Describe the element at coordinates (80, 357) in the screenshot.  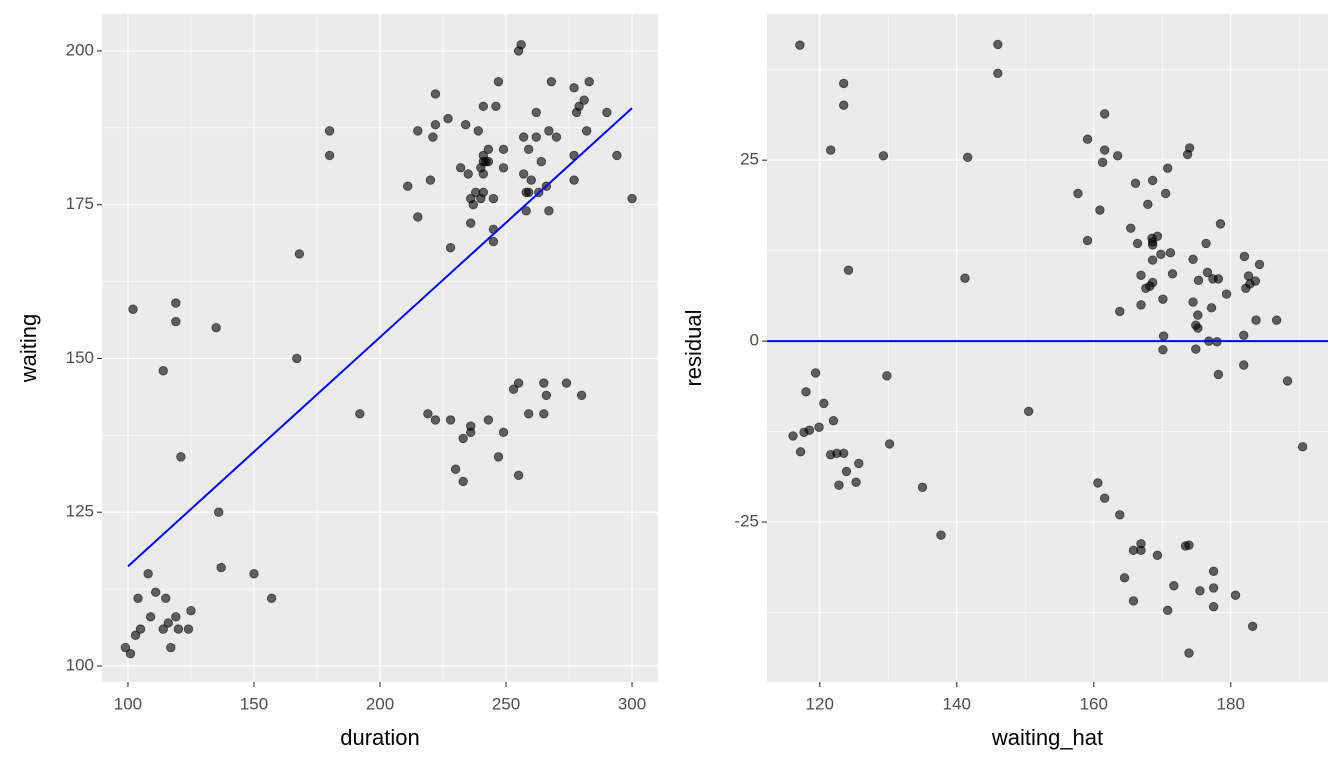
I see `y-tick-label: 150` at that location.